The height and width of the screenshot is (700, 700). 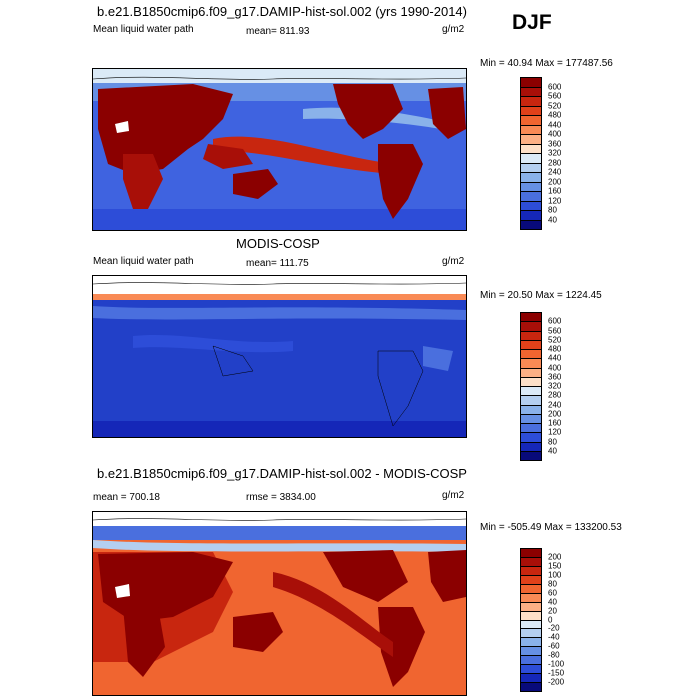 I want to click on panel-2-mean-label: mean= 111.75, so click(x=277, y=263).